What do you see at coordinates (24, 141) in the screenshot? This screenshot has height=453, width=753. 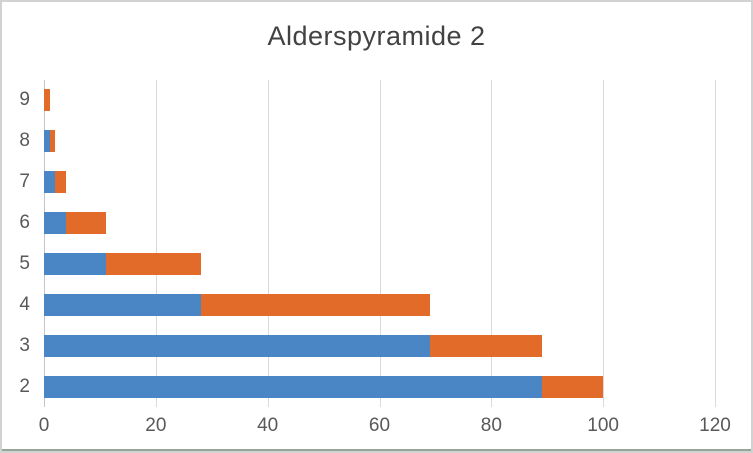 I see `y-axis-label: 8` at bounding box center [24, 141].